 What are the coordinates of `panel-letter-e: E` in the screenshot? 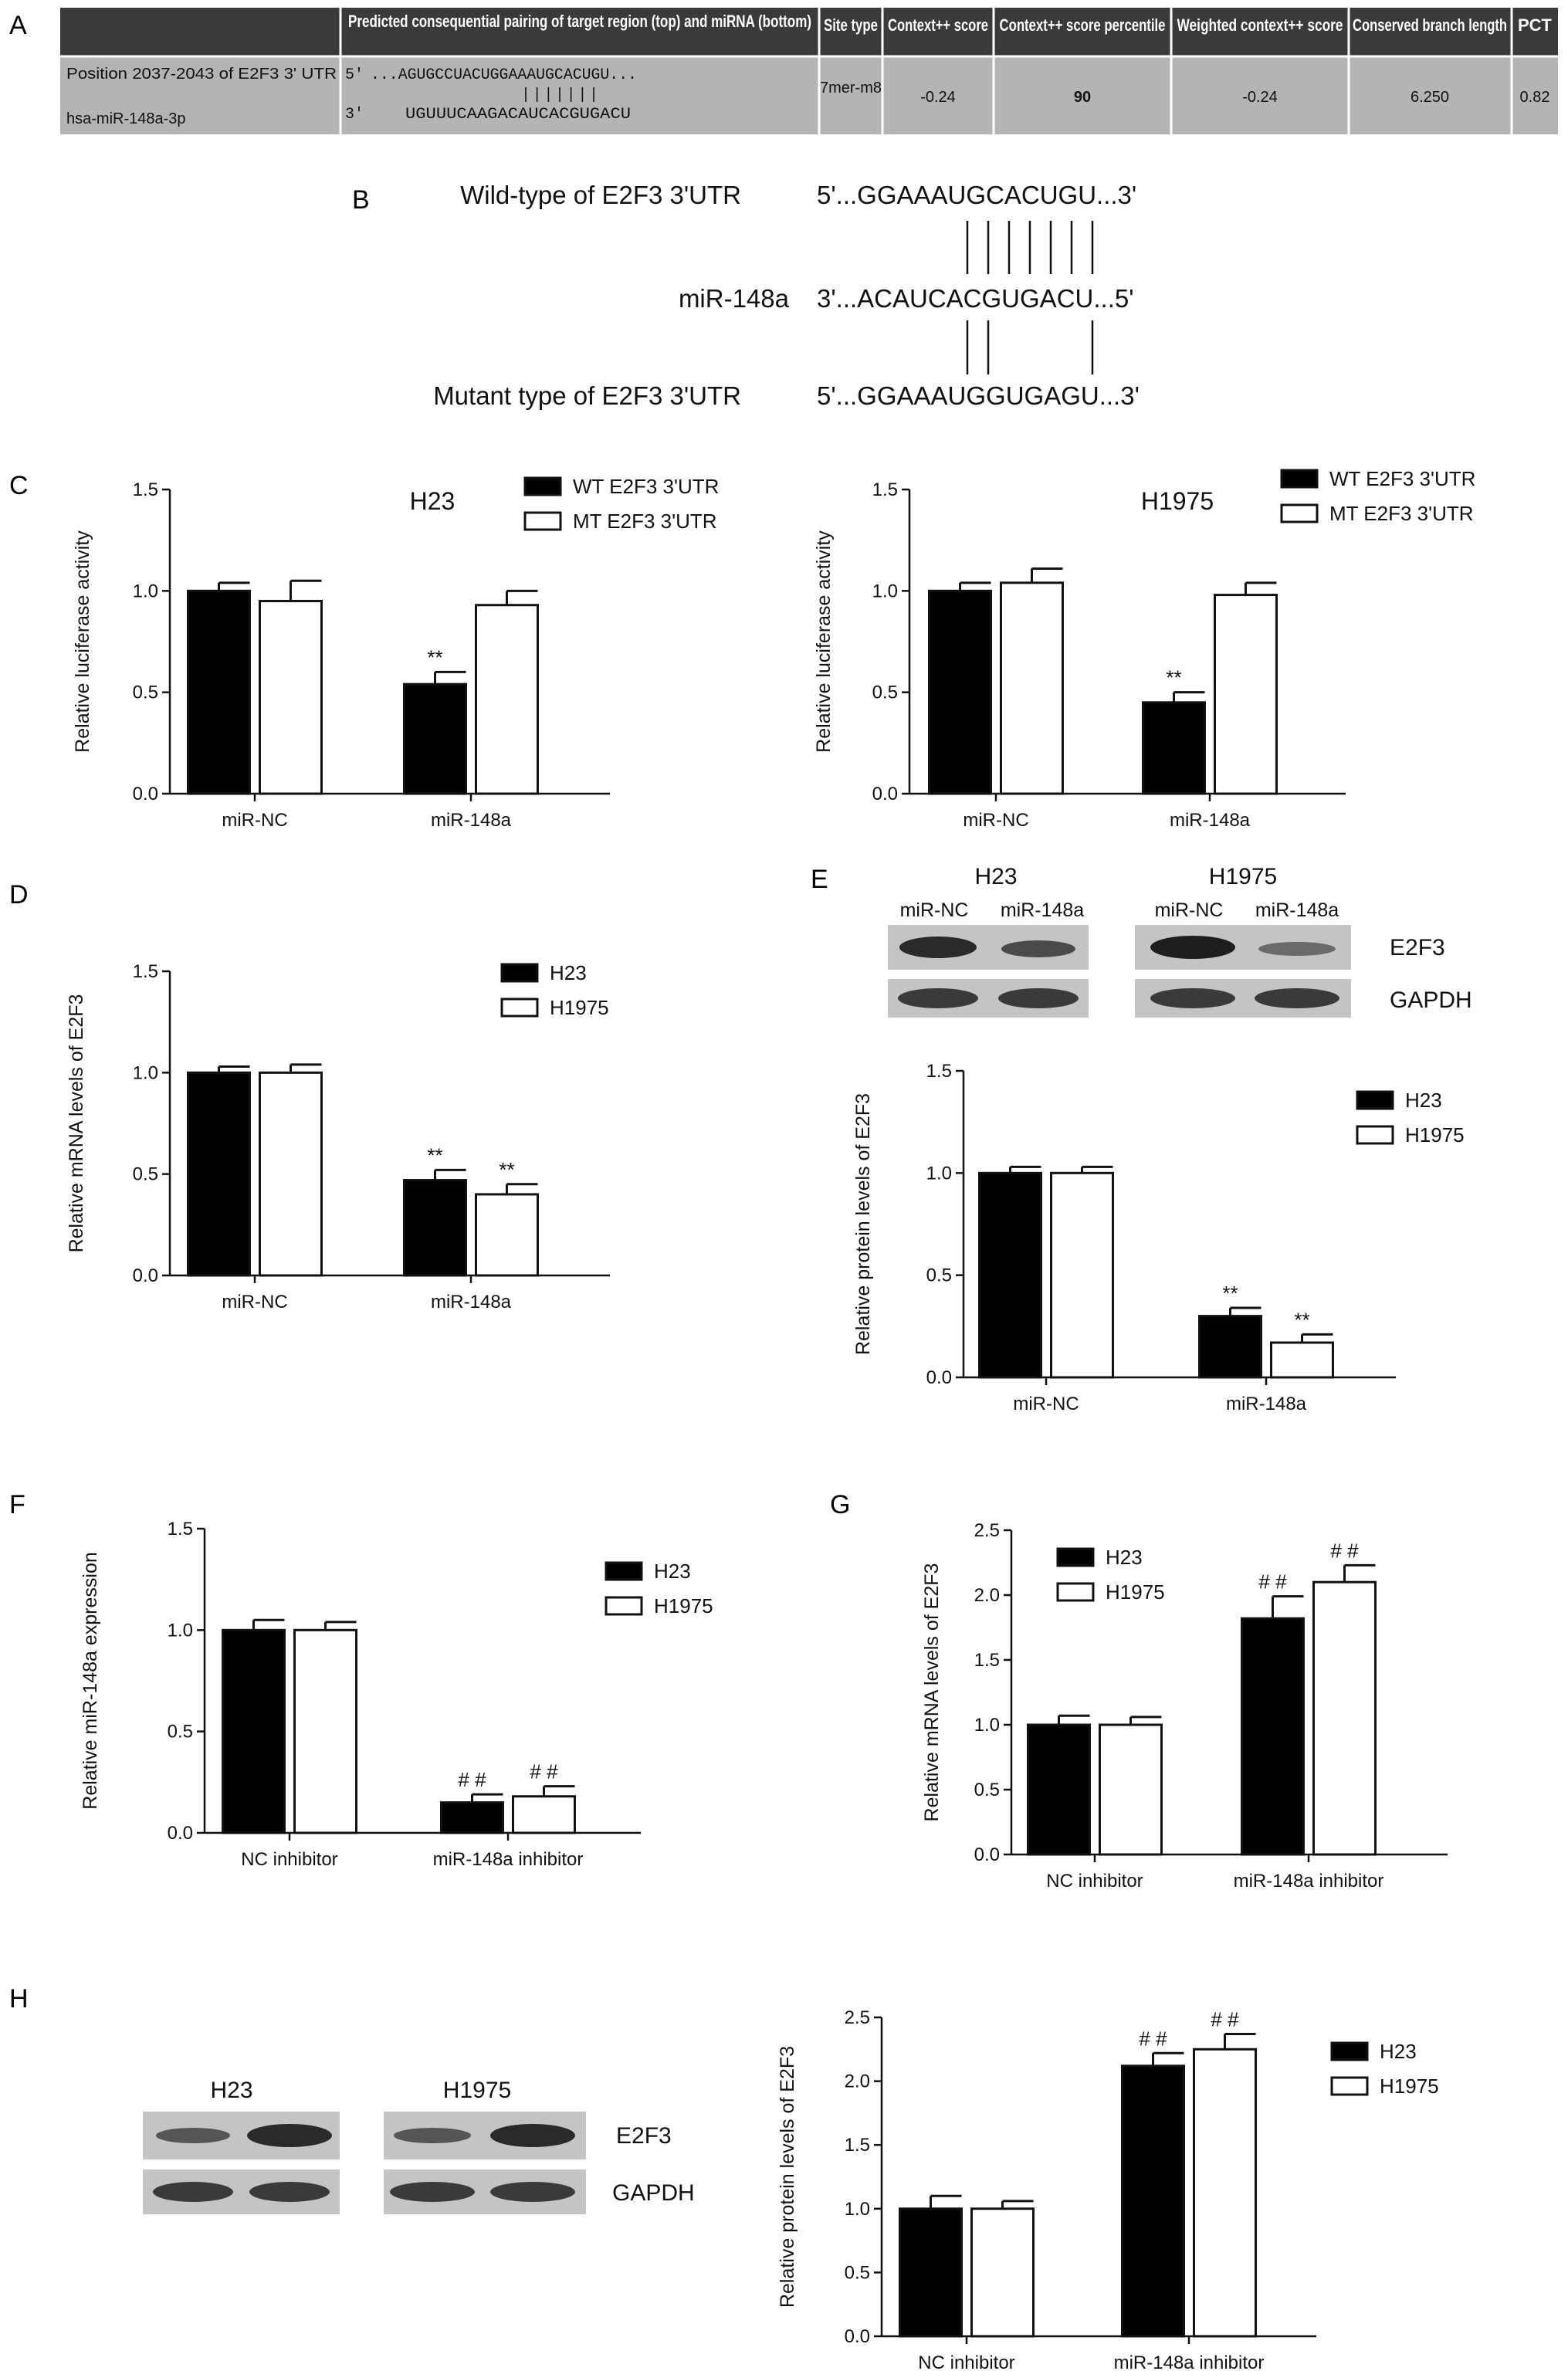 It's located at (819, 879).